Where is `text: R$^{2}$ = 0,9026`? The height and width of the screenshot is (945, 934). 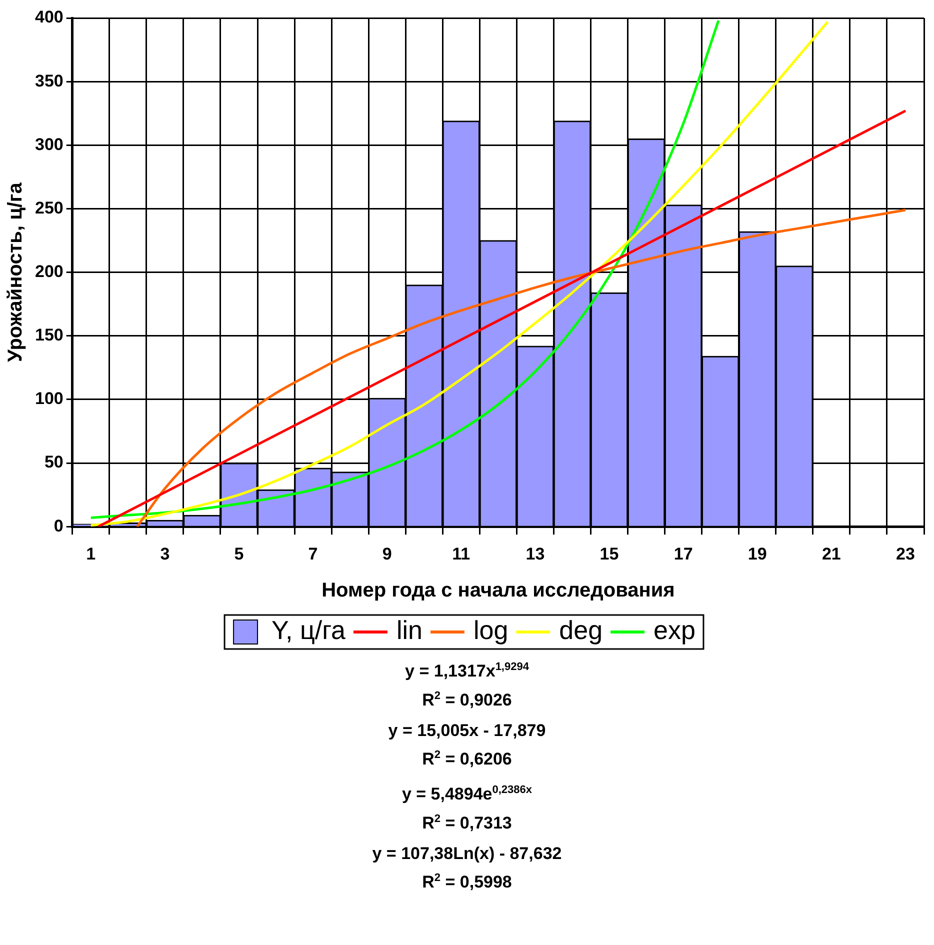
text: R$^{2}$ = 0,9026 is located at coordinates (467, 700).